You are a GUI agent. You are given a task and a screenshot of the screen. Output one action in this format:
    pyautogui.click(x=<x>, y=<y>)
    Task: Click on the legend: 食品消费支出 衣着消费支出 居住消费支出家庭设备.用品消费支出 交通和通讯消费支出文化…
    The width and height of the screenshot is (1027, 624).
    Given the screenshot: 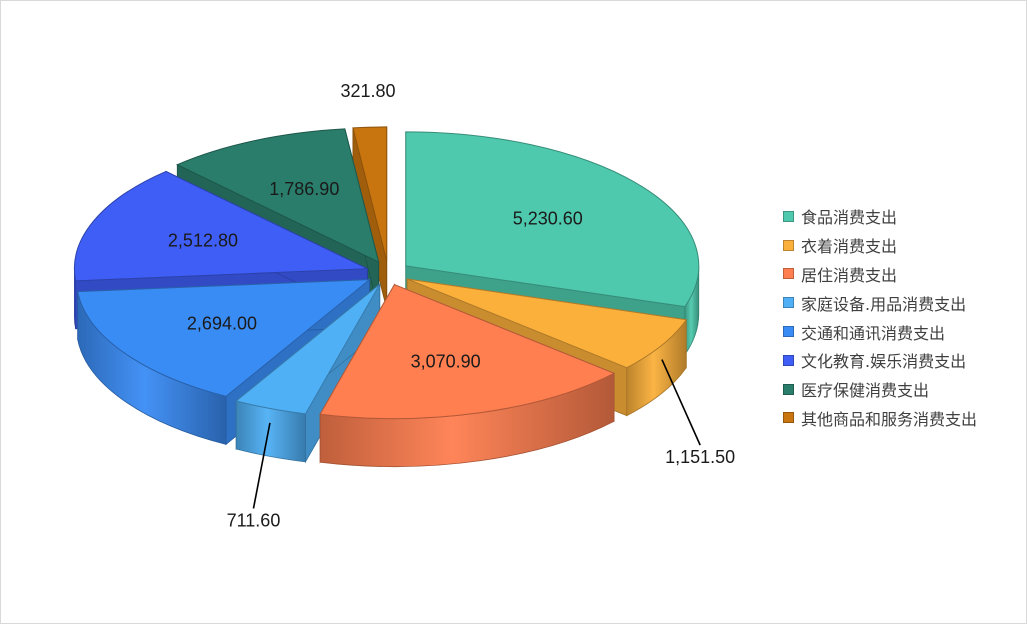 What is the action you would take?
    pyautogui.click(x=880, y=317)
    